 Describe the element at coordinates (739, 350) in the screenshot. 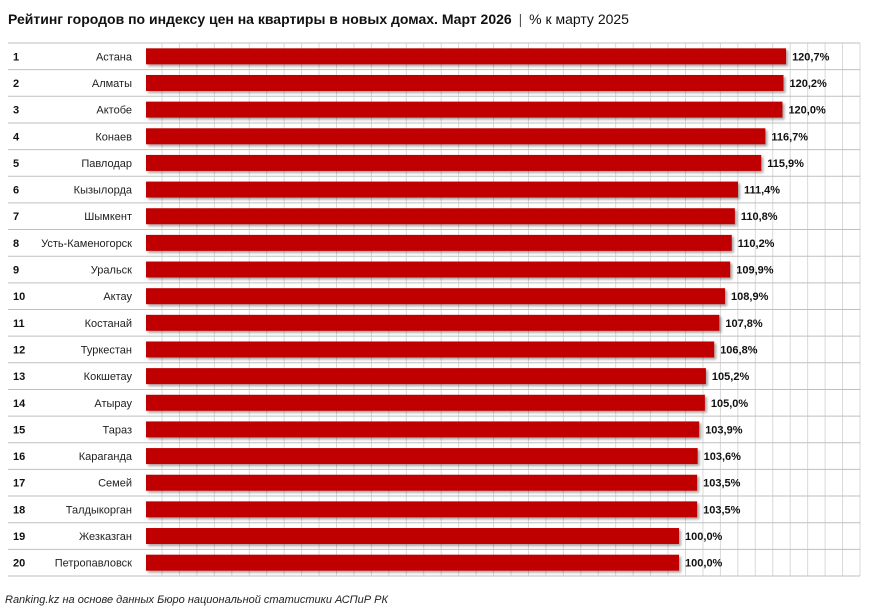

I see `data-label: 106,8%` at that location.